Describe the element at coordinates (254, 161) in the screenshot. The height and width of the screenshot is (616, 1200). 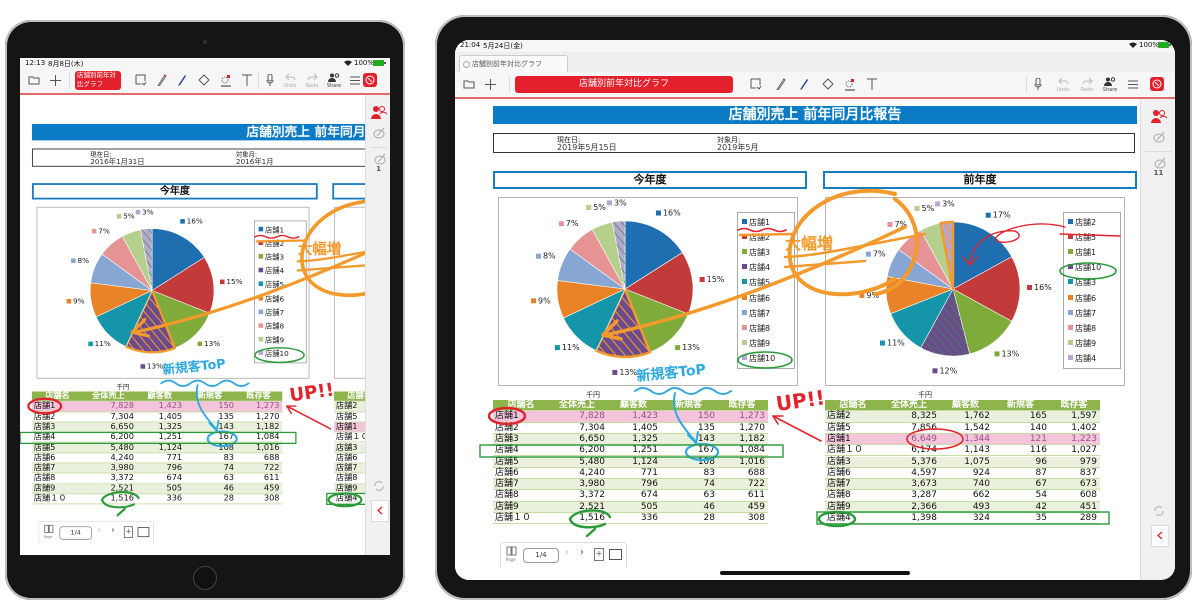
I see `info-target-month: 2016年1月` at that location.